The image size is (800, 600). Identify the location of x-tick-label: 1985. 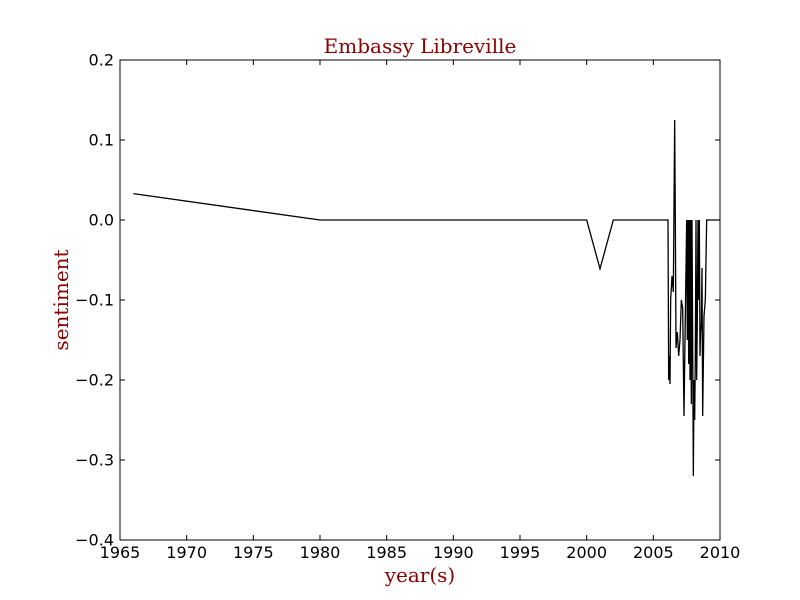
(386, 552).